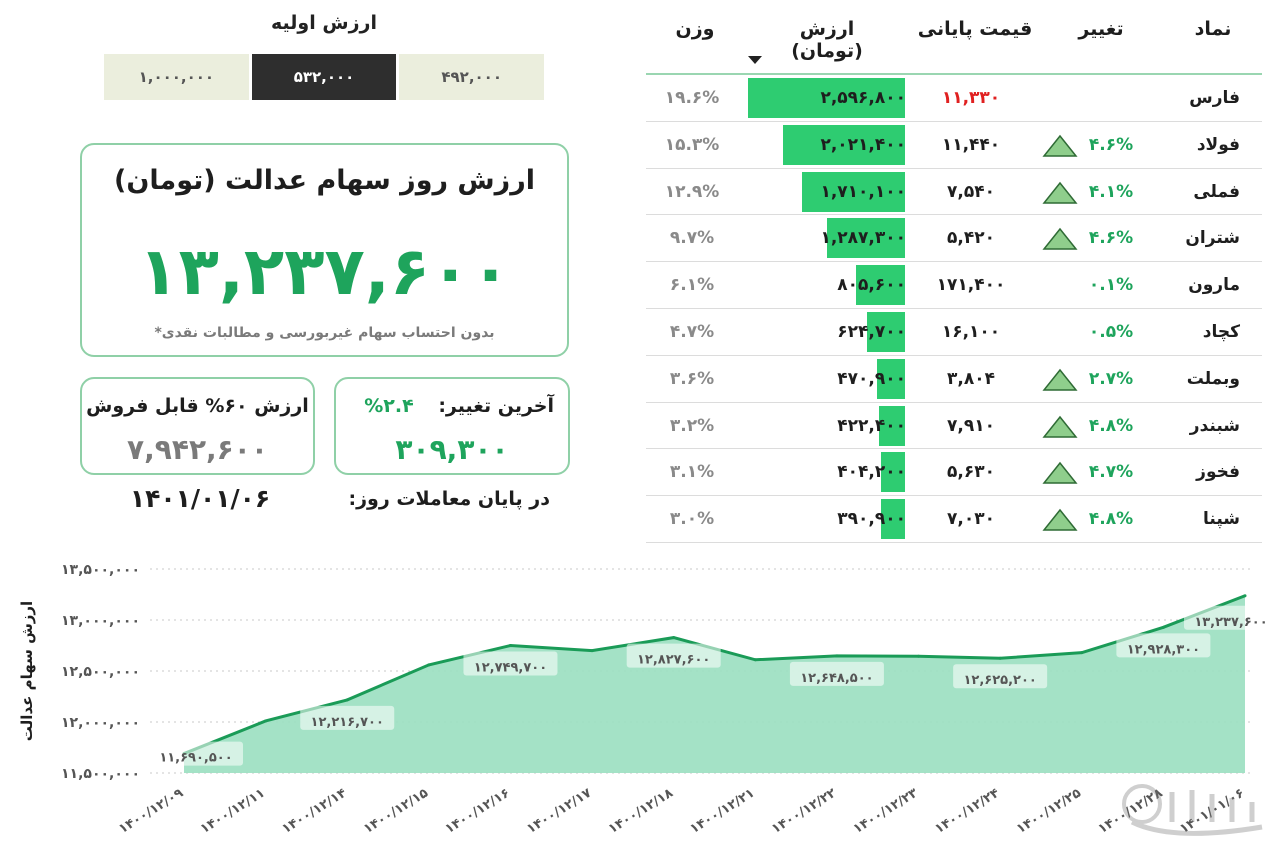 This screenshot has height=858, width=1280. What do you see at coordinates (971, 191) in the screenshot?
I see `row-close-price: ۷,۵۴۰` at bounding box center [971, 191].